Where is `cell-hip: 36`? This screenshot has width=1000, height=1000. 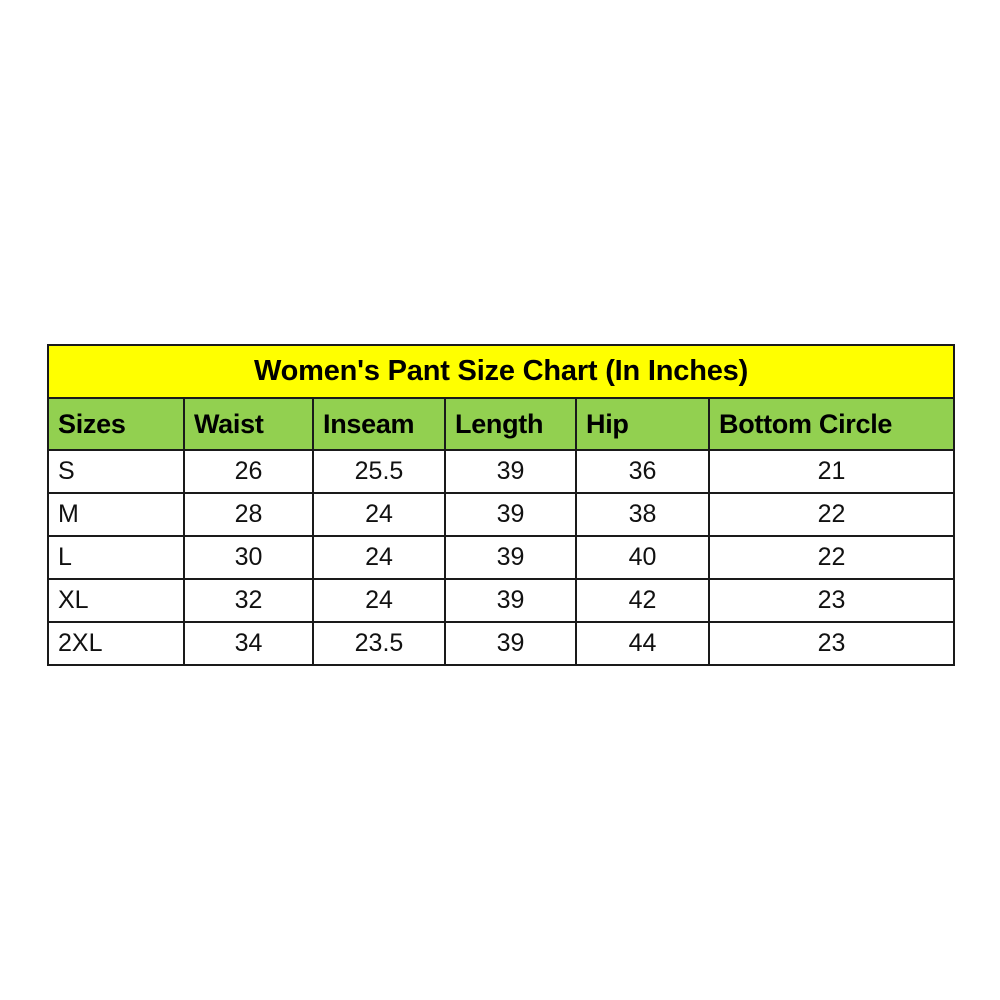 cell-hip: 36 is located at coordinates (642, 471).